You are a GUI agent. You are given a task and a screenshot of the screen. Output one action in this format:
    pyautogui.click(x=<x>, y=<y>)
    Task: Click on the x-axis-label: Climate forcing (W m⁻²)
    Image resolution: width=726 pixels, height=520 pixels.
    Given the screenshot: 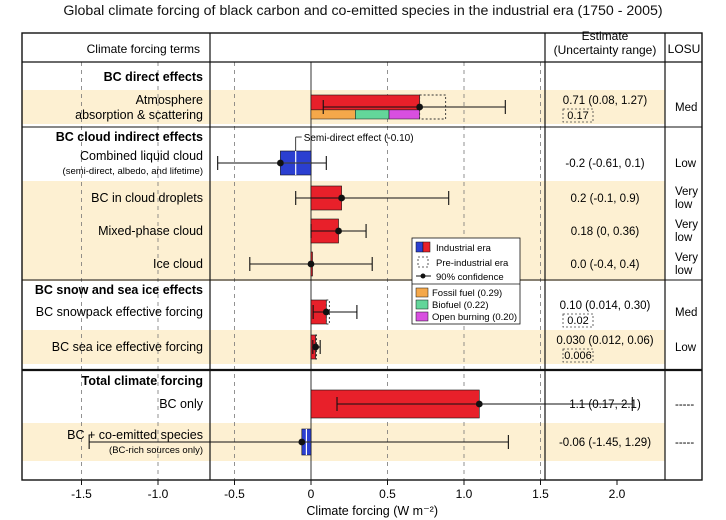 What is the action you would take?
    pyautogui.click(x=372, y=511)
    